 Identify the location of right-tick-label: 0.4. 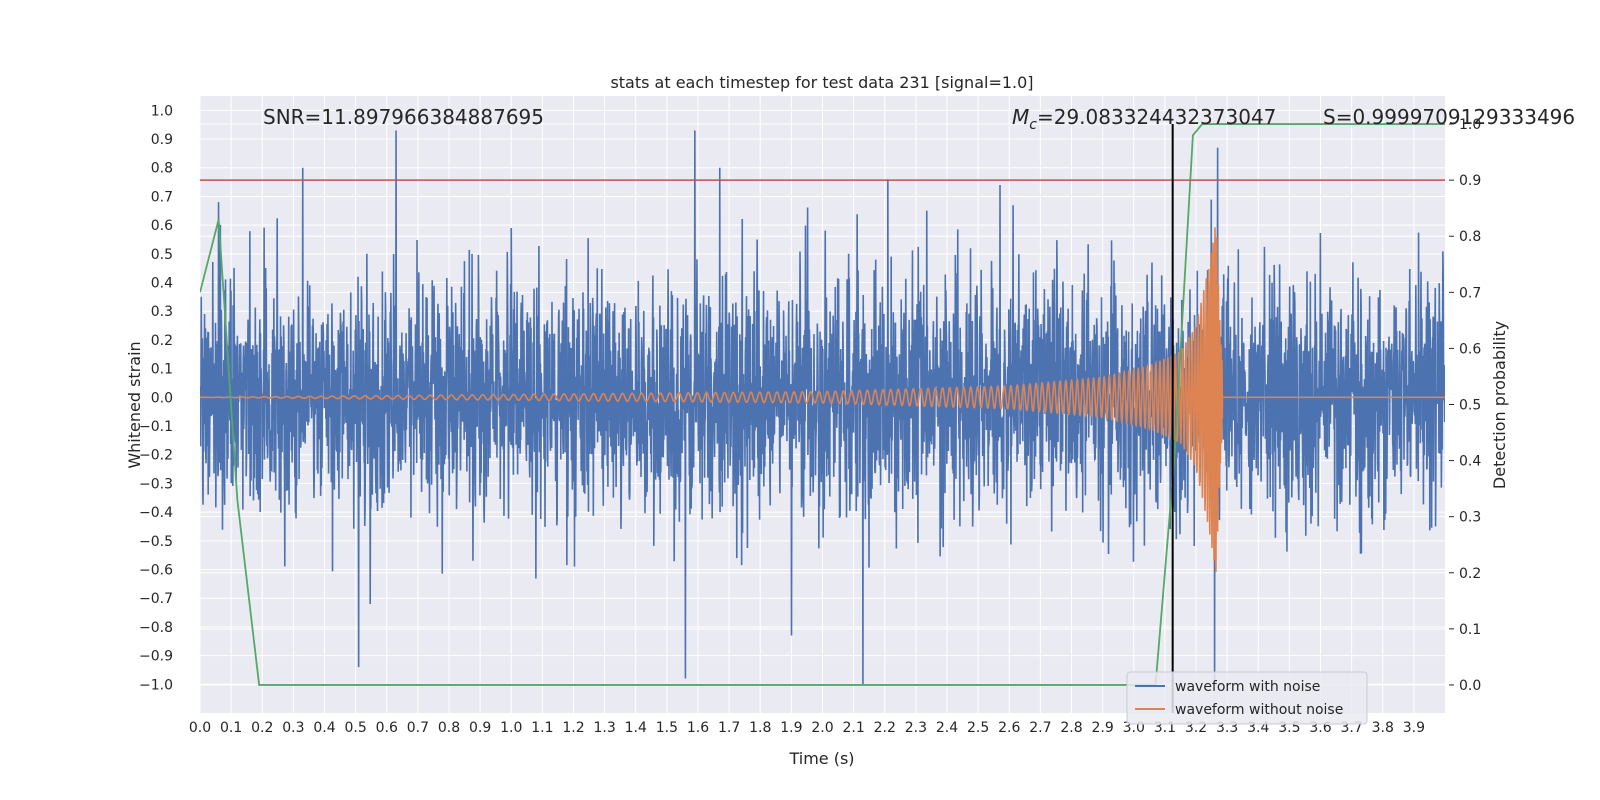
(1470, 462).